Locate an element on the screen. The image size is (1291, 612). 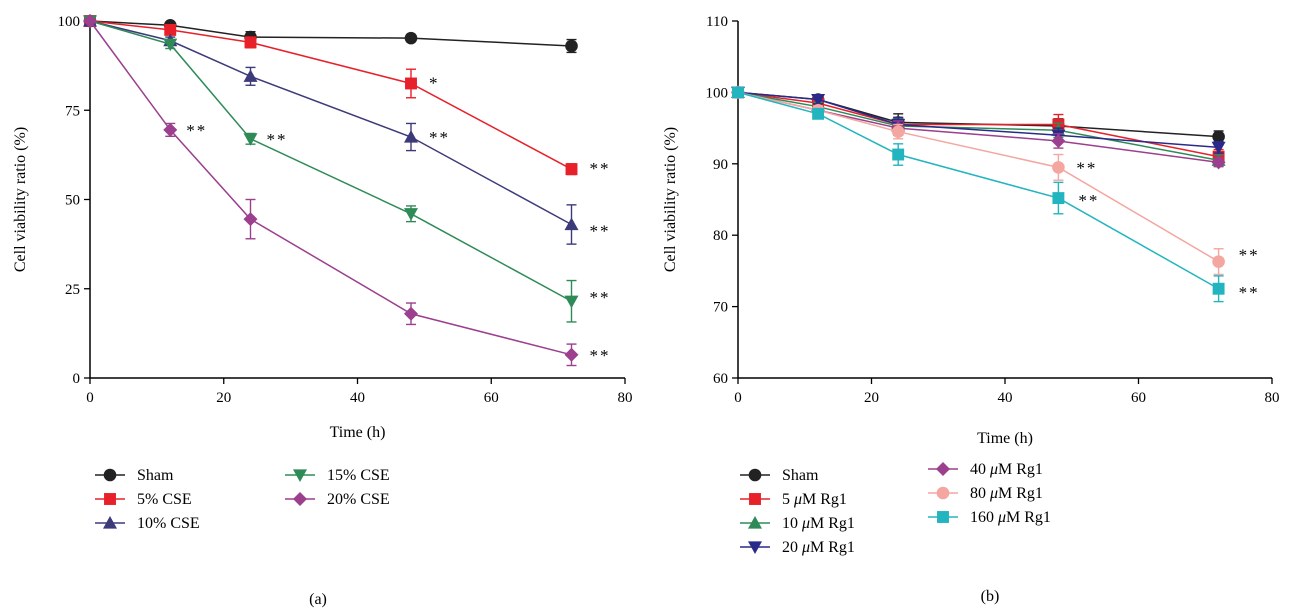
legend-label: 15% CSE is located at coordinates (358, 475).